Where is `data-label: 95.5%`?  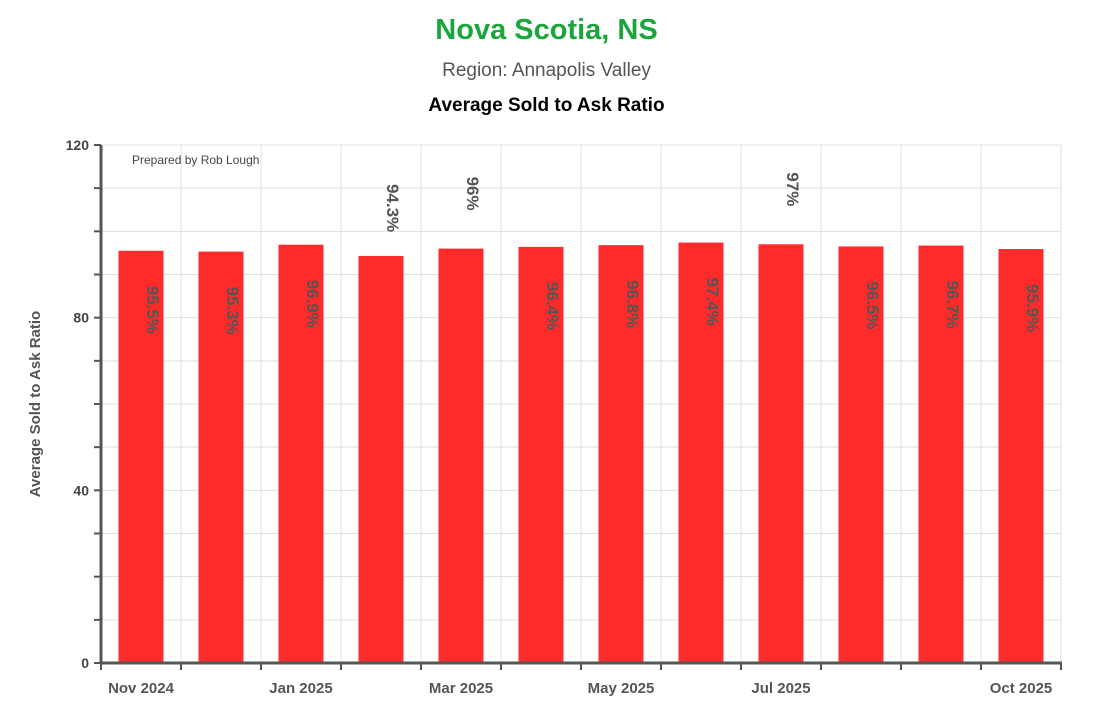
data-label: 95.5% is located at coordinates (152, 310).